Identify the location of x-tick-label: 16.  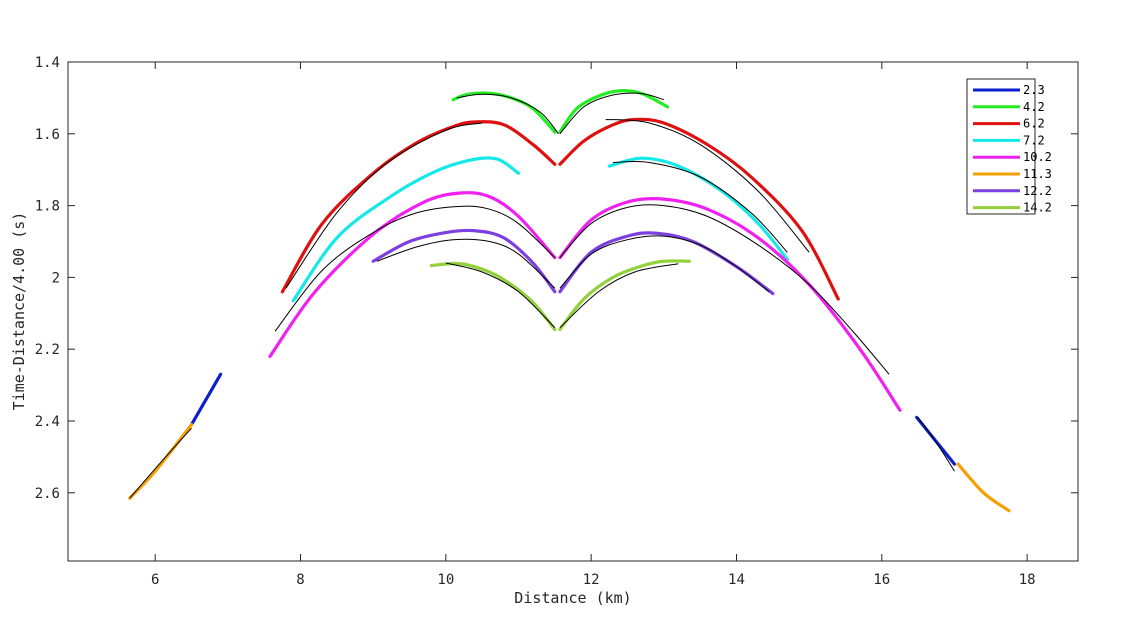
(881, 580).